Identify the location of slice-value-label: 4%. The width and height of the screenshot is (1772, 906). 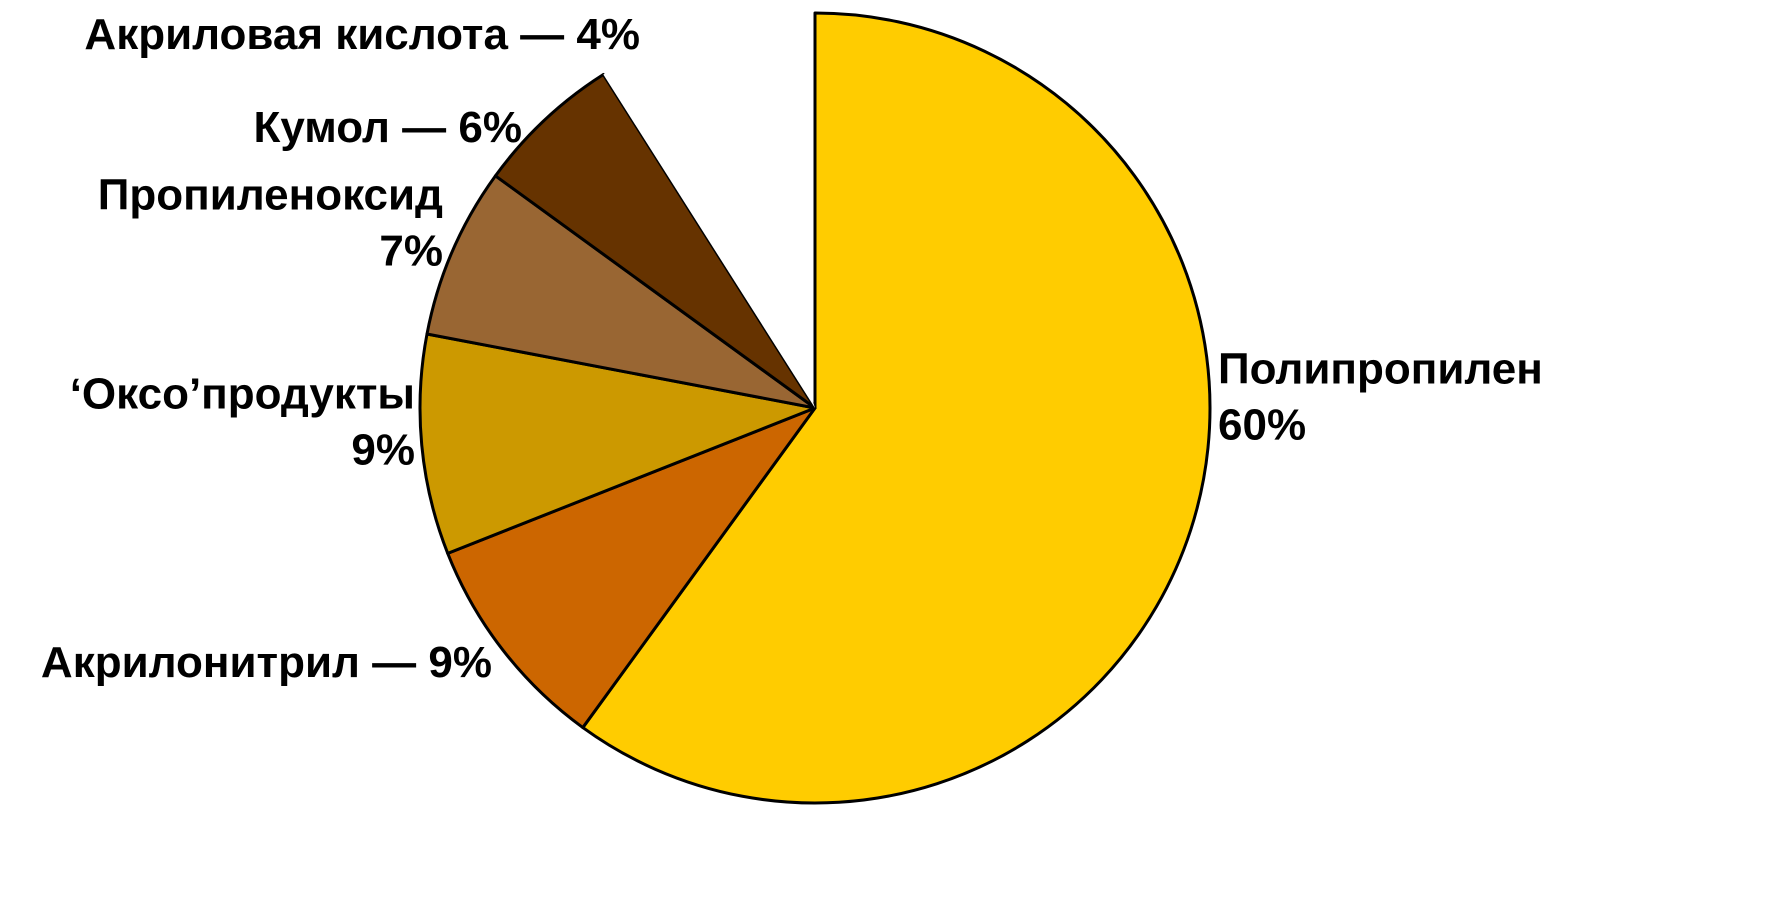
(608, 34).